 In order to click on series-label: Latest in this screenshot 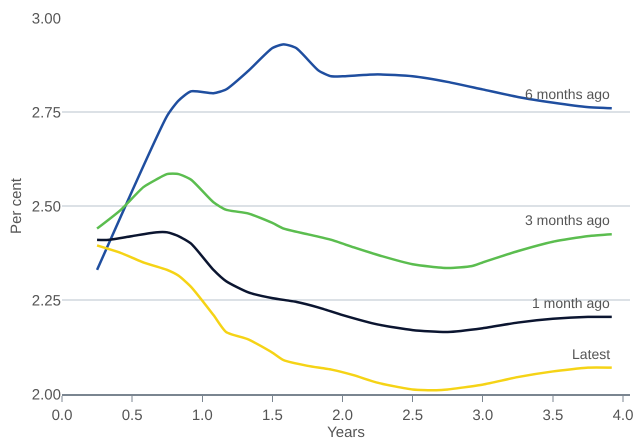, I will do `click(591, 354)`.